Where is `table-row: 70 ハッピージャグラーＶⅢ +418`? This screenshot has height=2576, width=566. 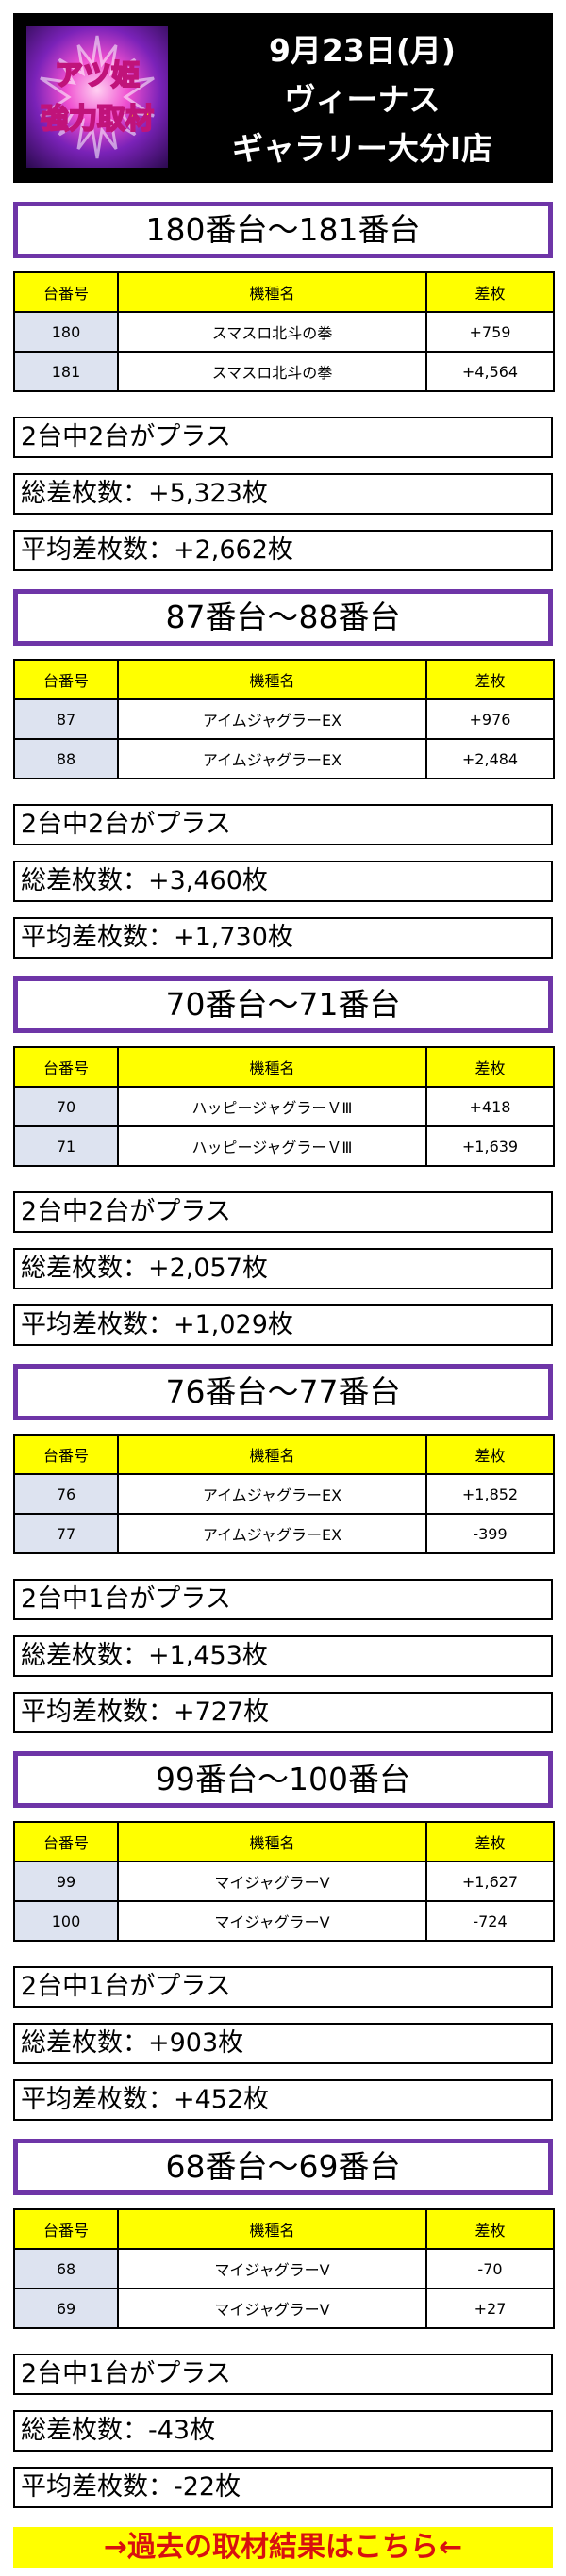
table-row: 70 ハッピージャグラーＶⅢ +418 is located at coordinates (284, 1106).